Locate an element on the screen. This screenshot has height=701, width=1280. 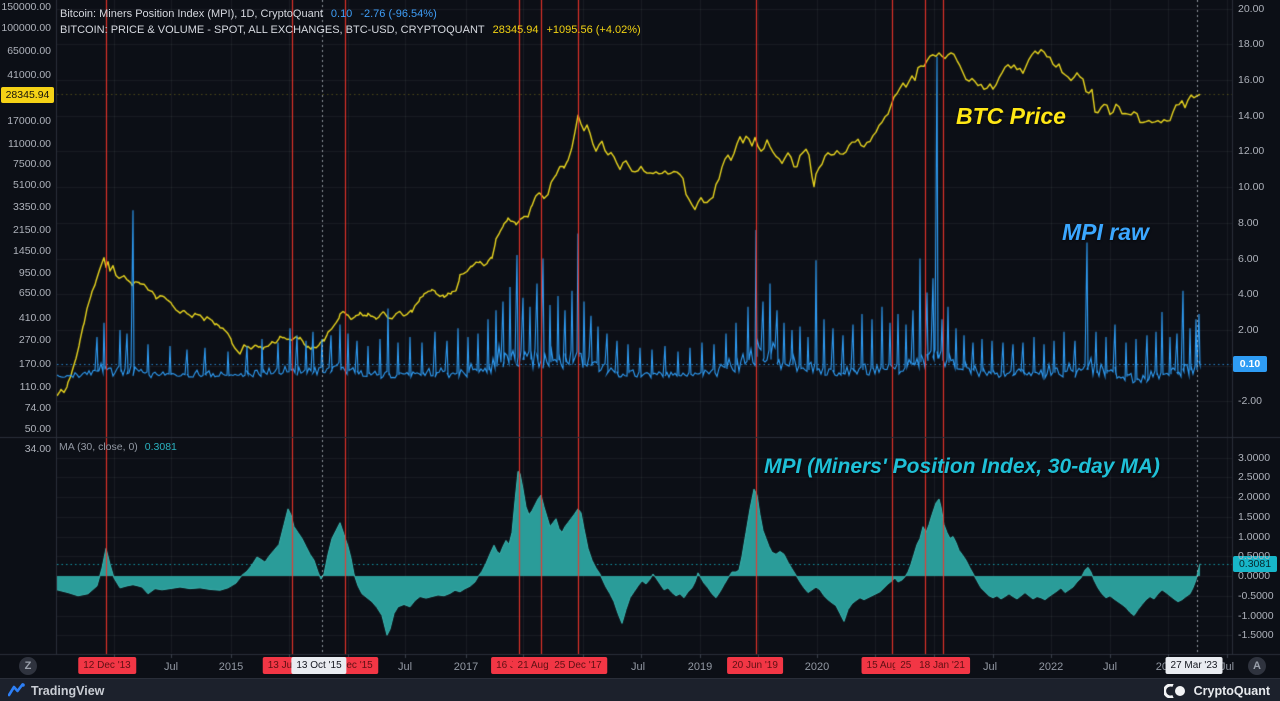
price-tick-label: 65000.00 is located at coordinates (29, 50).